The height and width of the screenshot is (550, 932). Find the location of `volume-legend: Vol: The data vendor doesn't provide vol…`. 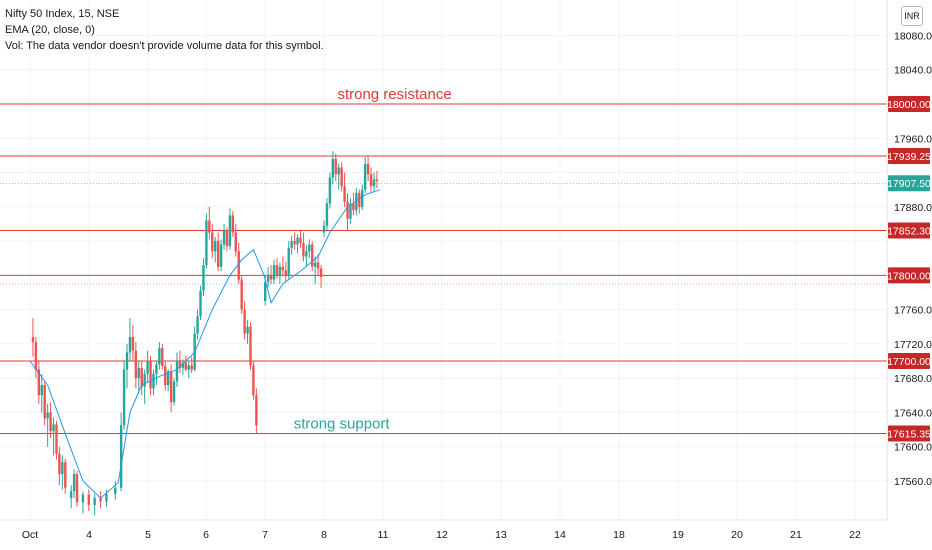

volume-legend: Vol: The data vendor doesn't provide vol… is located at coordinates (164, 46).